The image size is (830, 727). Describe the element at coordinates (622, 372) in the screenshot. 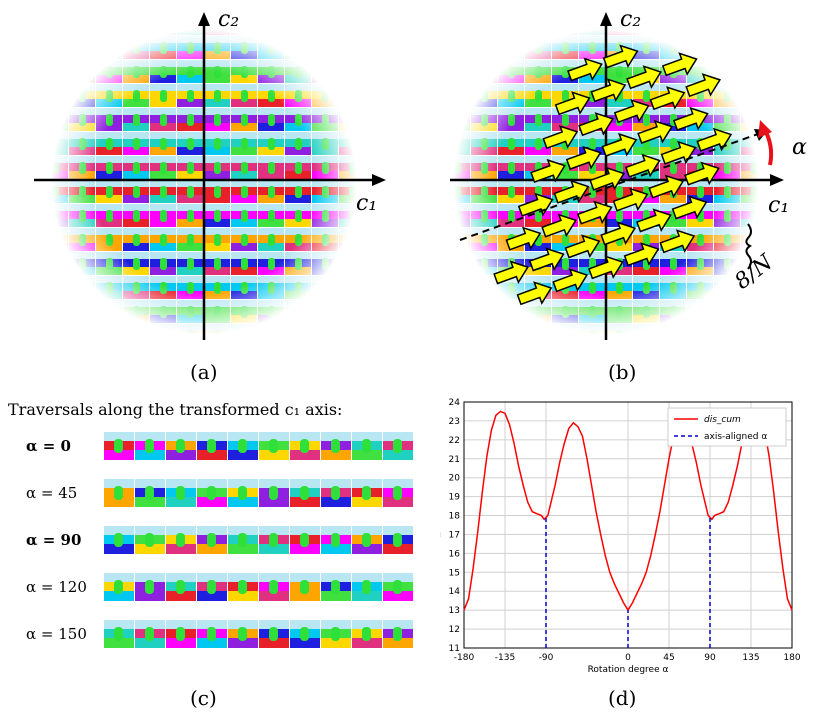

I see `caption-b: (b)` at that location.